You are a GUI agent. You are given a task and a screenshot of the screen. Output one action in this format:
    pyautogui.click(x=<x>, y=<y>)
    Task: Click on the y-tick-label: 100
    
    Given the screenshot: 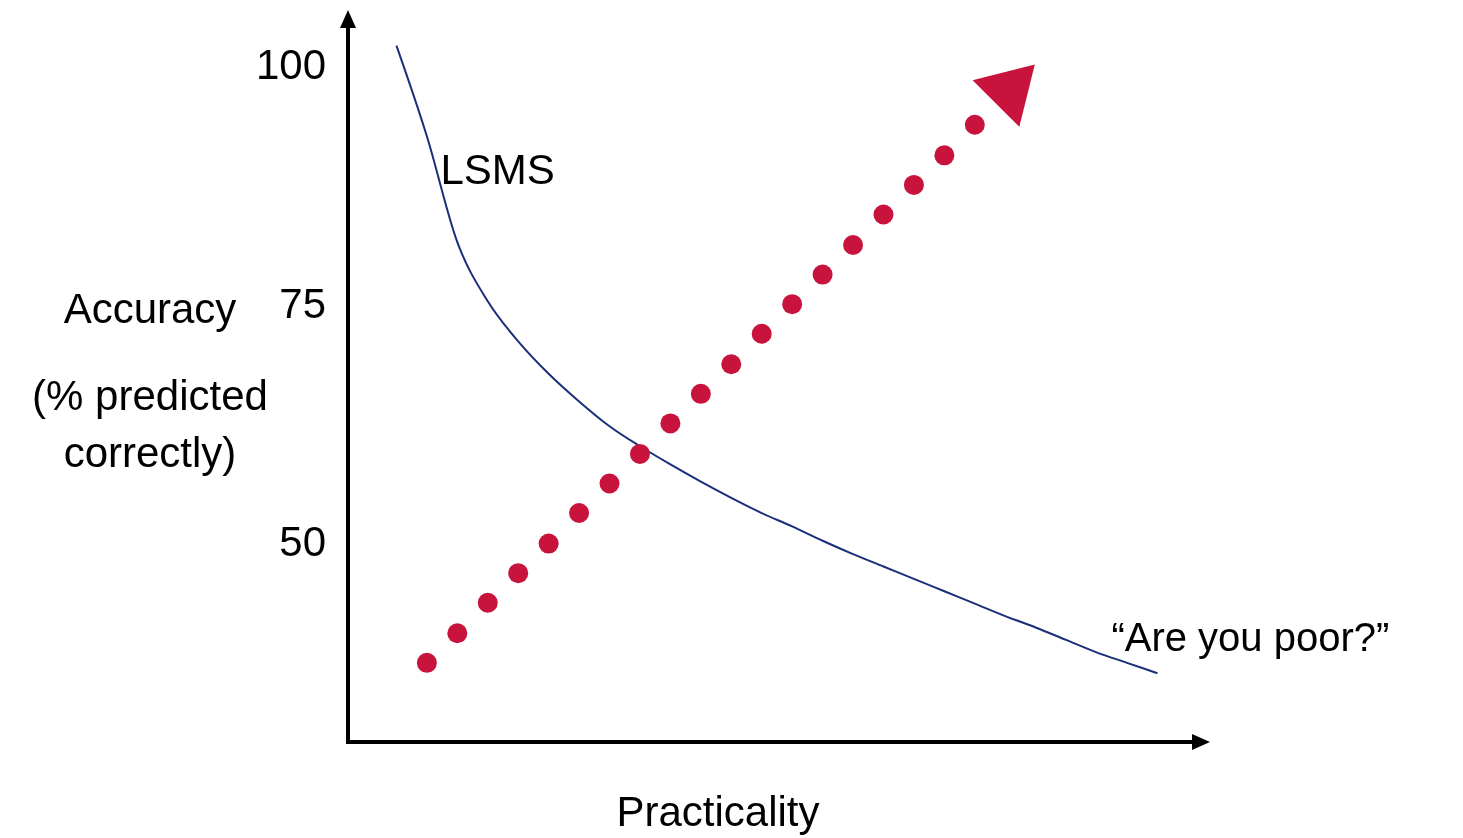 What is the action you would take?
    pyautogui.click(x=290, y=65)
    